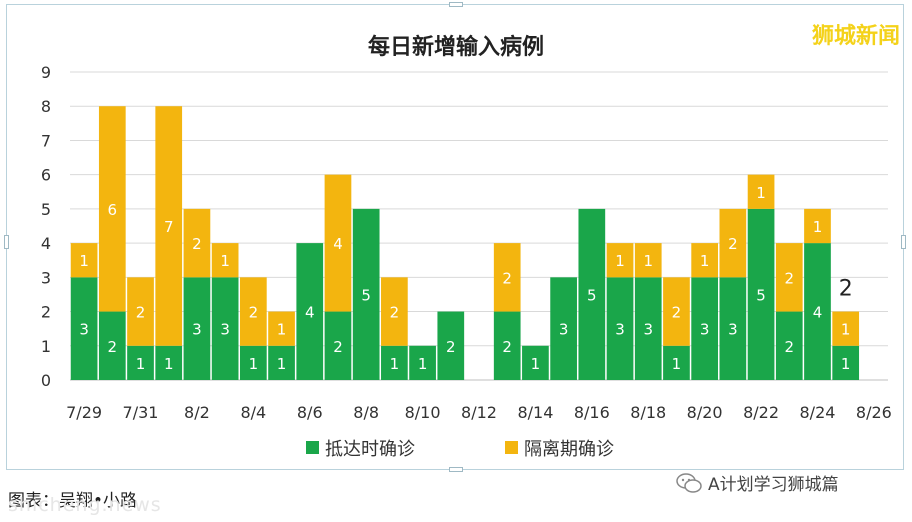  What do you see at coordinates (46, 277) in the screenshot?
I see `y-tick-label: 3` at bounding box center [46, 277].